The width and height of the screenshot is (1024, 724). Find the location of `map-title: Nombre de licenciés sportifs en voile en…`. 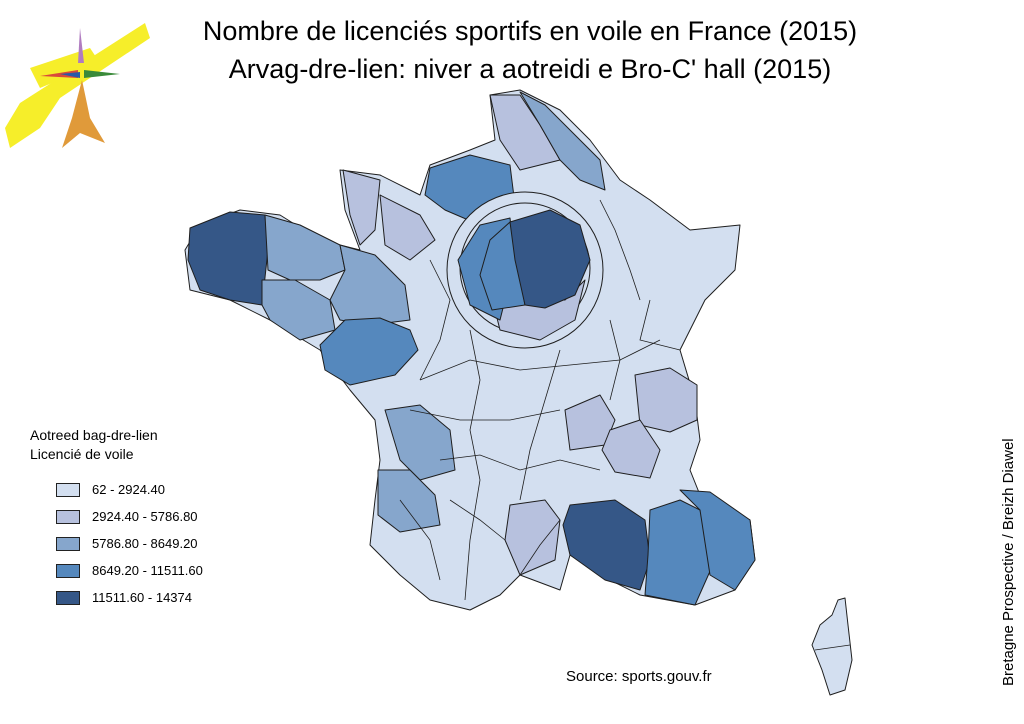

map-title: Nombre de licenciés sportifs en voile en… is located at coordinates (530, 50).